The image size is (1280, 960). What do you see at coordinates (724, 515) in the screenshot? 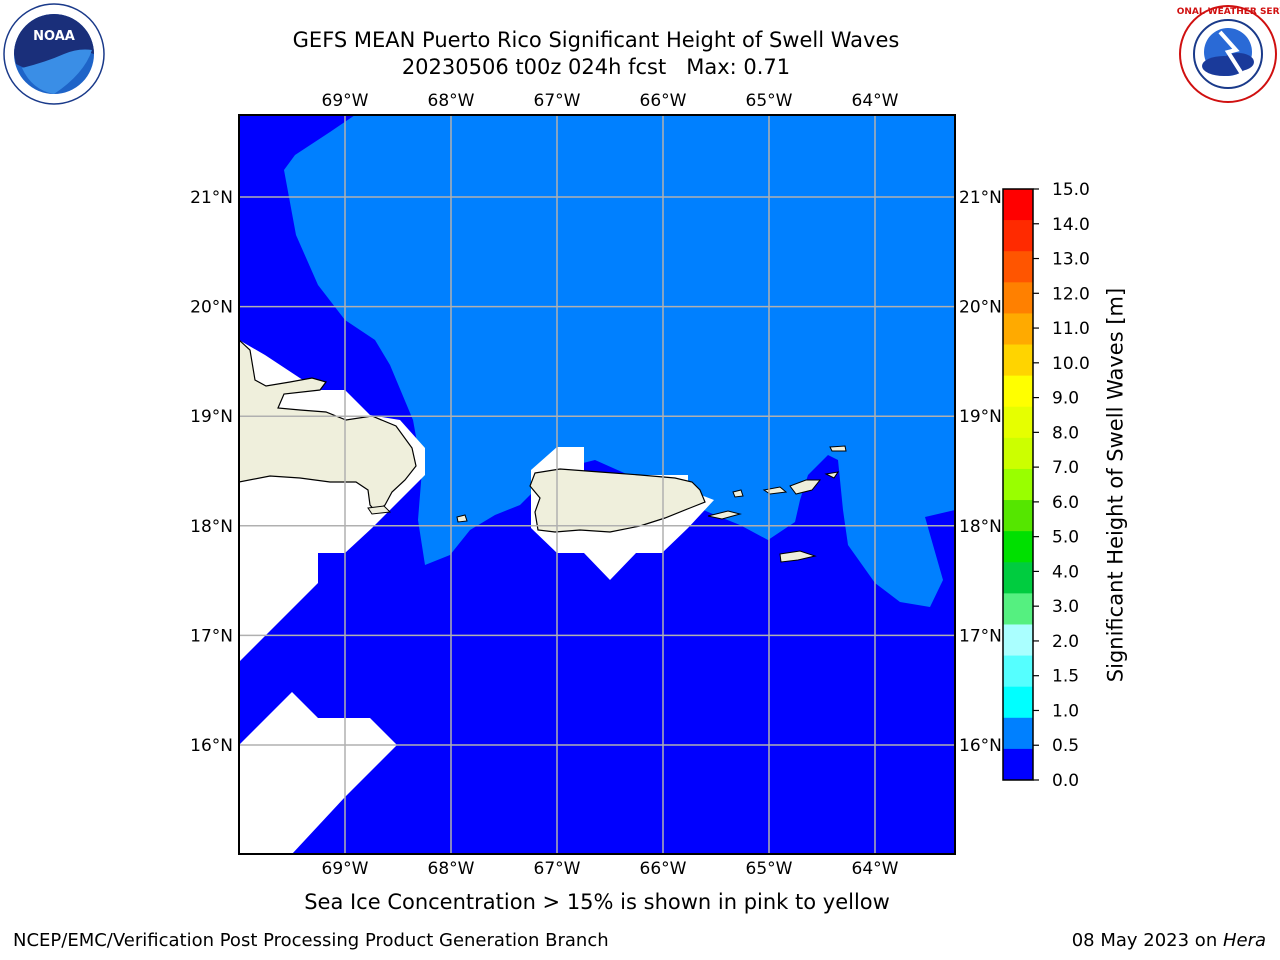
I see `land-vieques` at bounding box center [724, 515].